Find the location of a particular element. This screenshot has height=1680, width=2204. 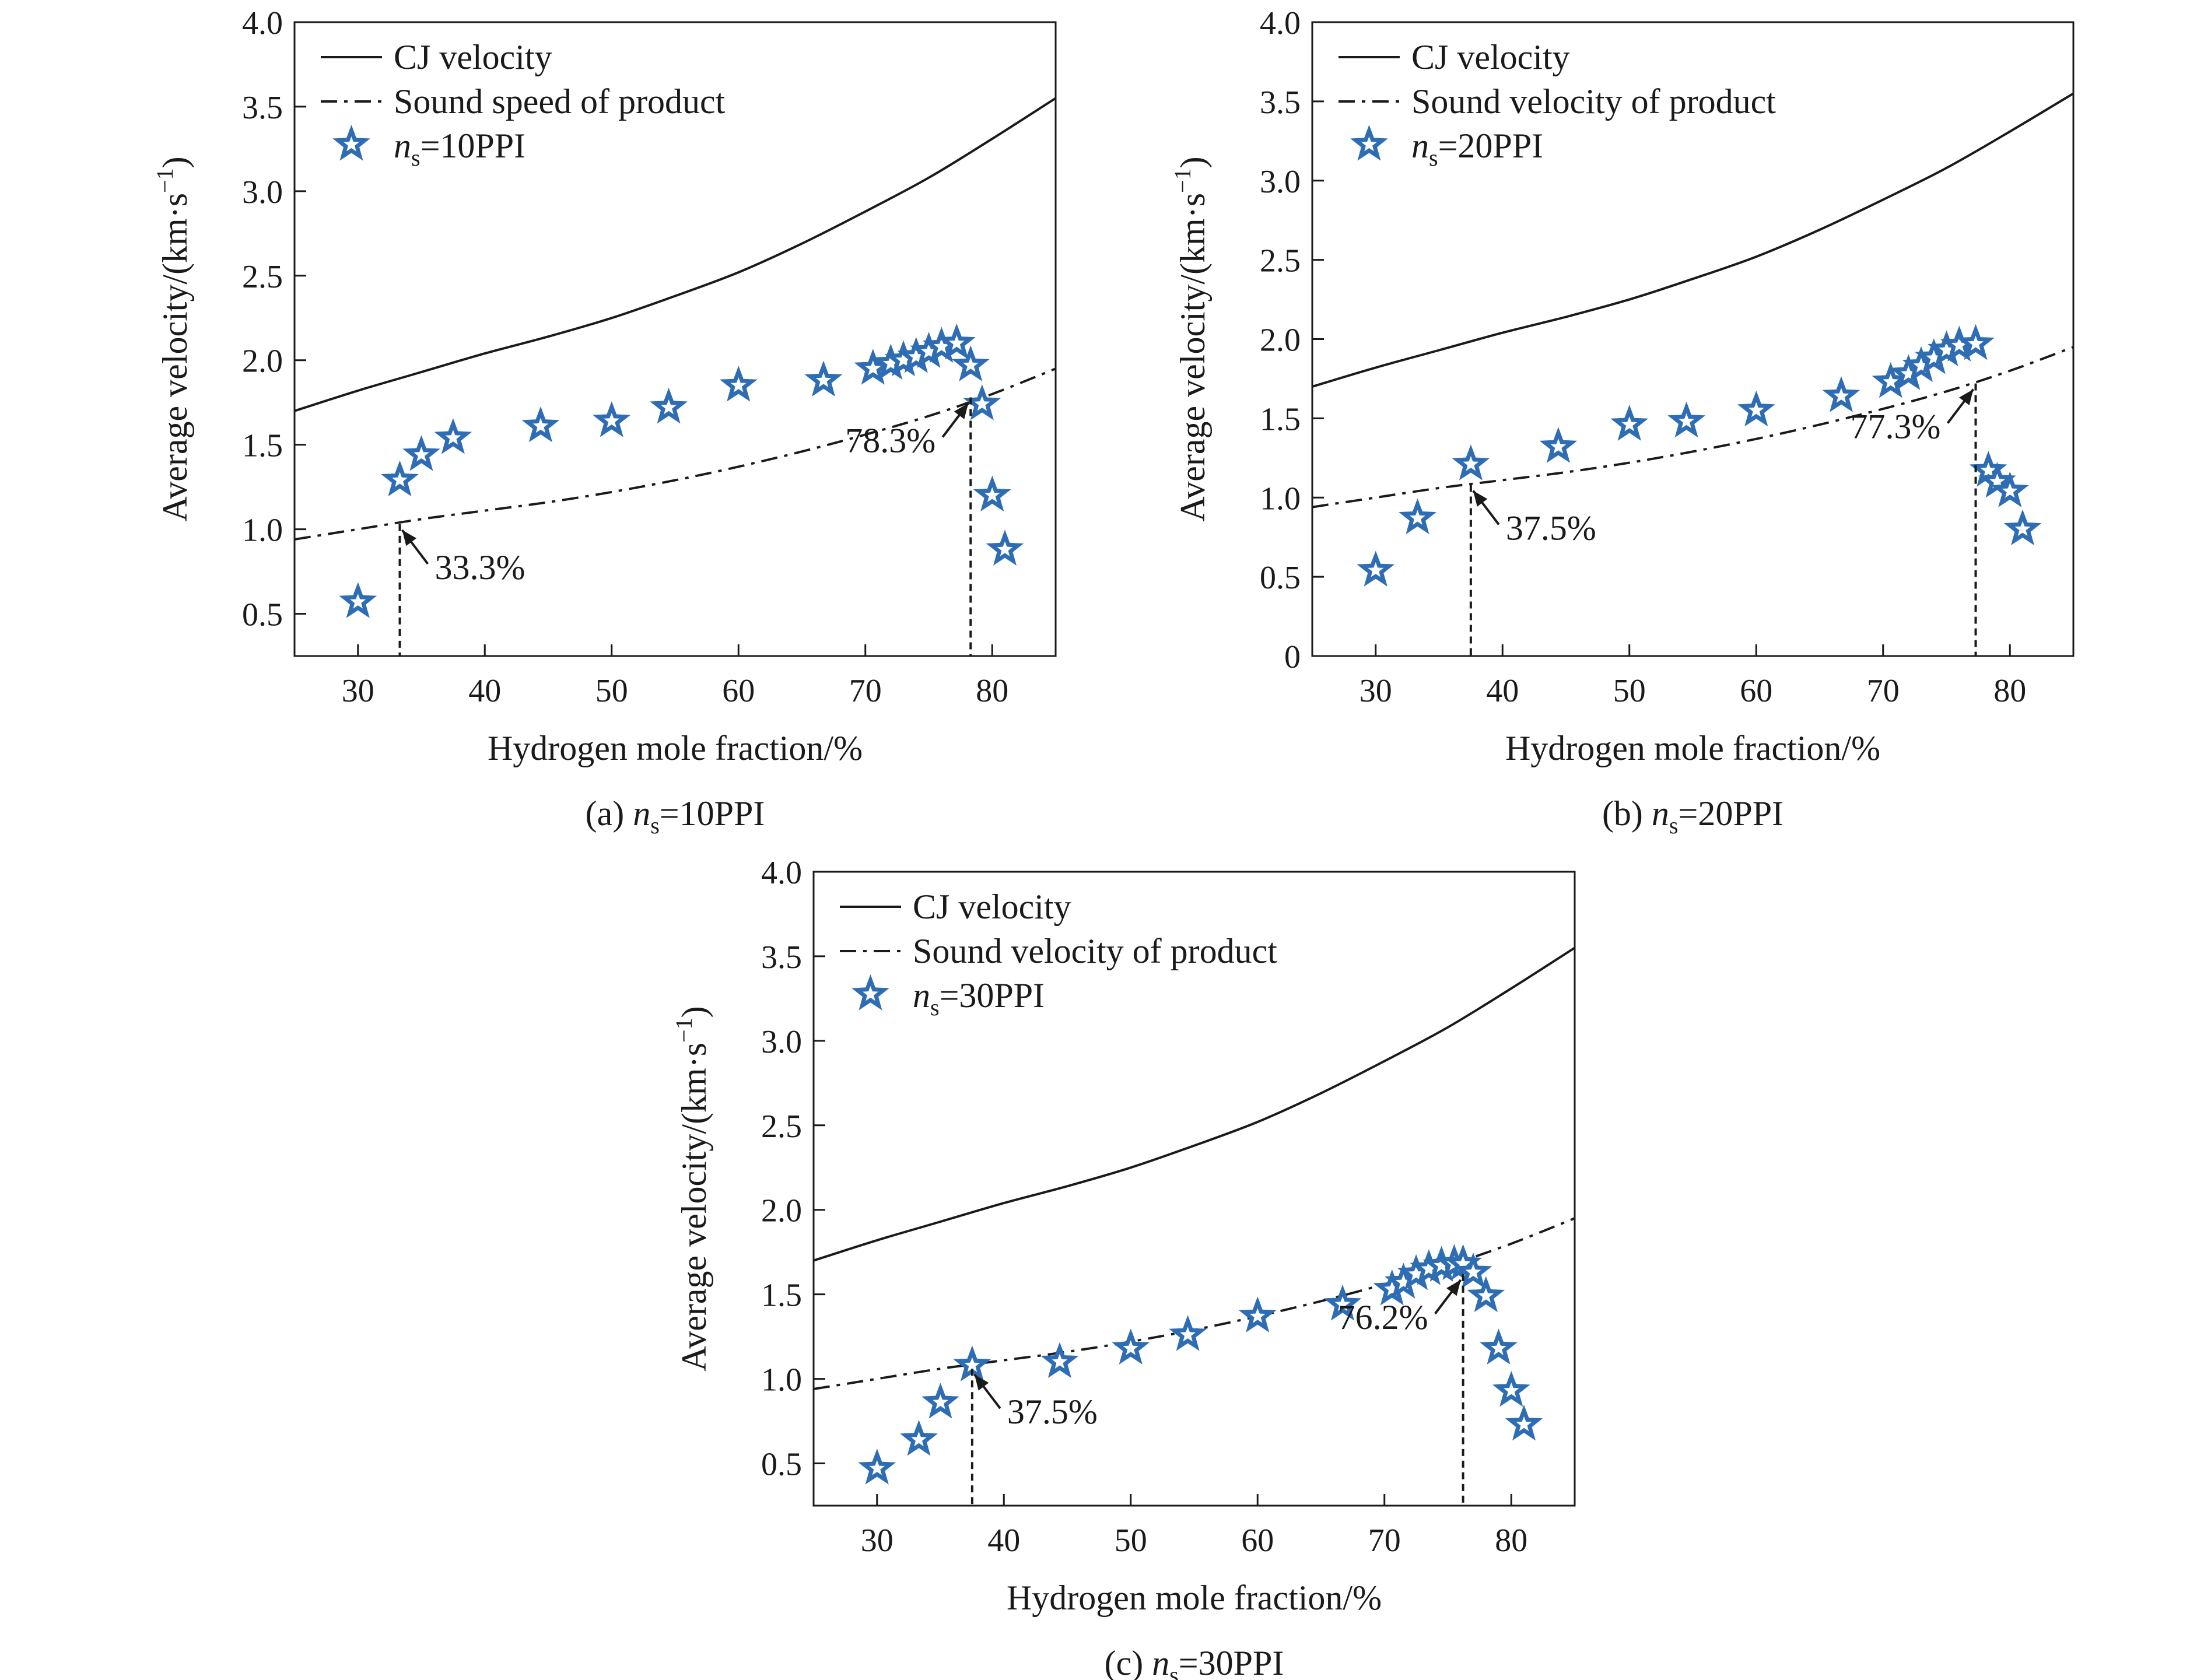

annotation-label: 33.3% is located at coordinates (480, 567).